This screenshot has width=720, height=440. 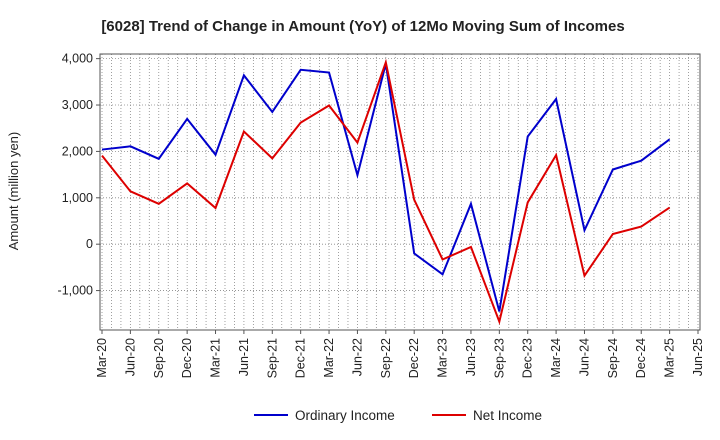 What do you see at coordinates (345, 415) in the screenshot?
I see `legend-label: Ordinary Income` at bounding box center [345, 415].